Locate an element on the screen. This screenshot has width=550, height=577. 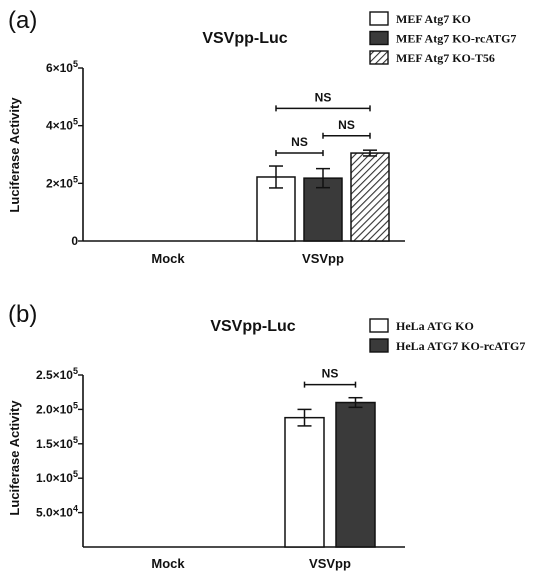
legend-label-b-0: HeLa ATG KO is located at coordinates (435, 326).